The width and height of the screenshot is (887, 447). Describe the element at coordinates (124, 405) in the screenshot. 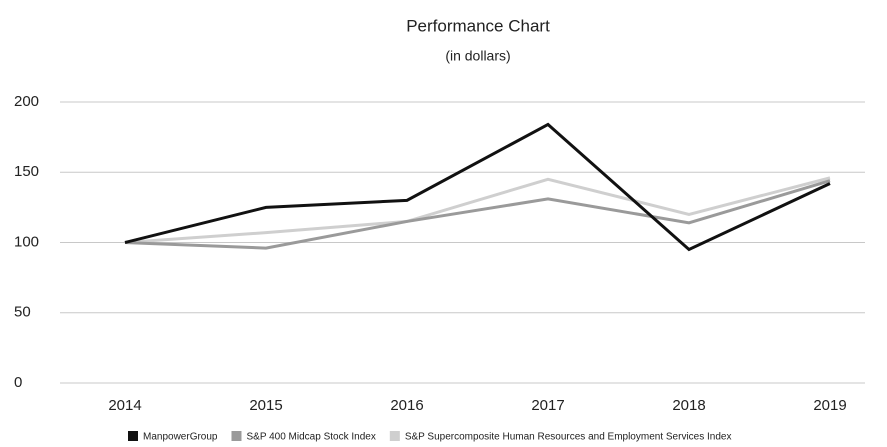

I see `x-tick-label: 2014` at that location.